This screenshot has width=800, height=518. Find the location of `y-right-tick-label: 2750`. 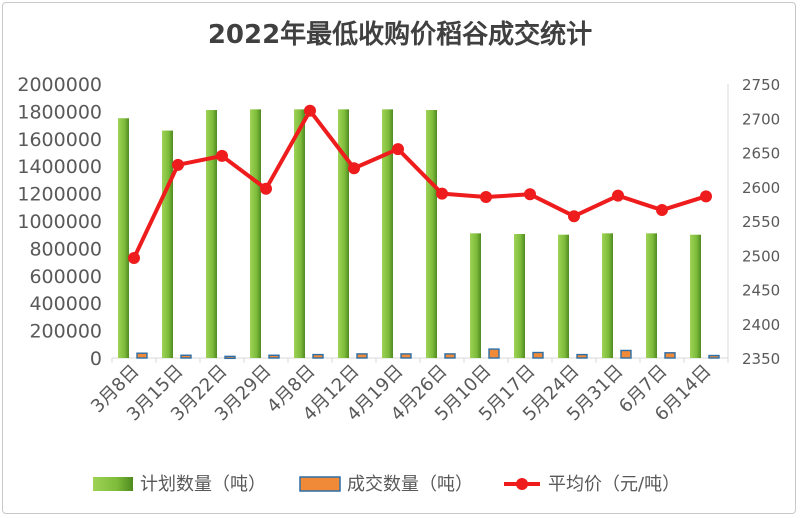

y-right-tick-label: 2750 is located at coordinates (761, 85).